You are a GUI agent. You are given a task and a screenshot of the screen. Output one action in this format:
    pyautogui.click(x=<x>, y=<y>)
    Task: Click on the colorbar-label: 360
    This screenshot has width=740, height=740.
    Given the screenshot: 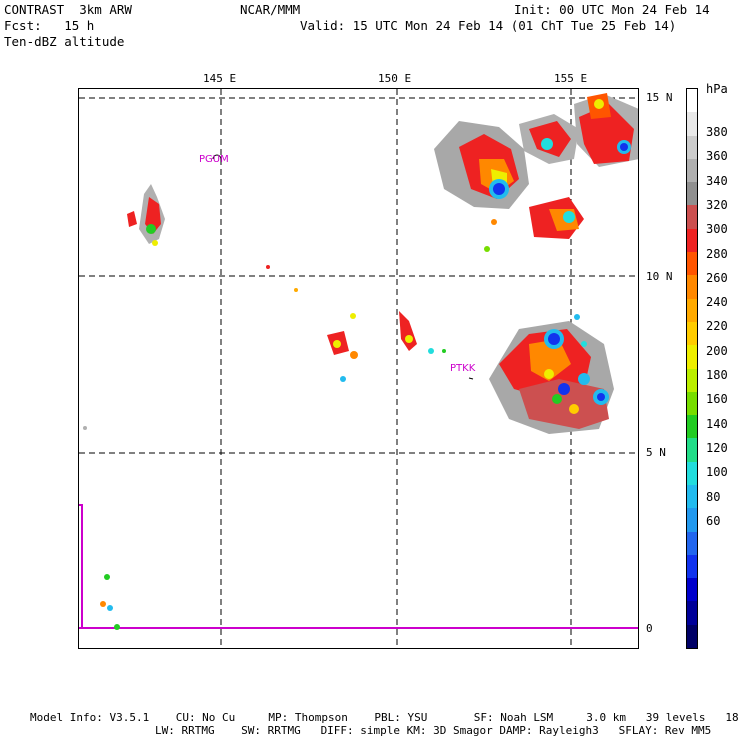 What is the action you would take?
    pyautogui.click(x=717, y=156)
    